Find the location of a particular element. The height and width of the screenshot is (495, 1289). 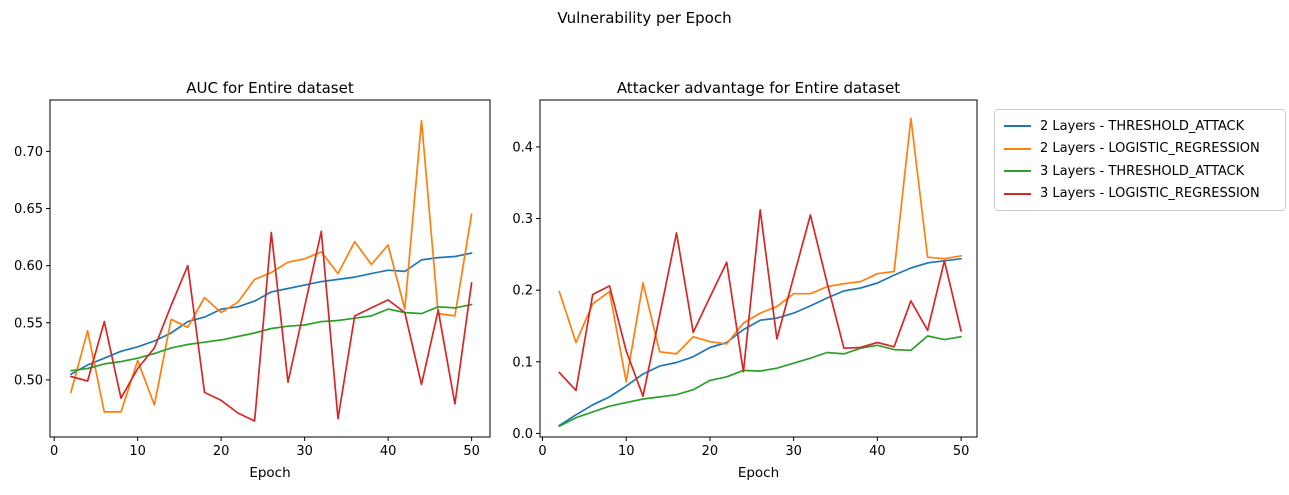

legend-label: 2 Layers - THRESHOLD_ATTACK is located at coordinates (1142, 126).